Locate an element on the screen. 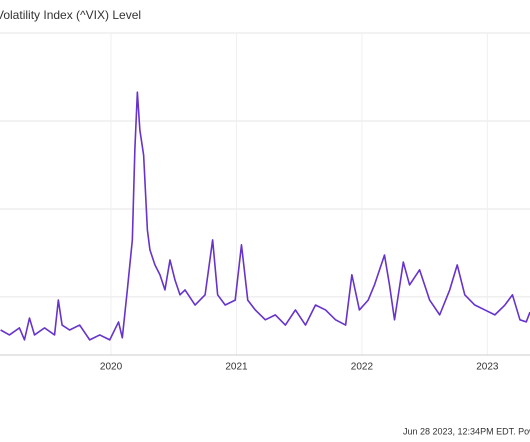  x-tick-label: 2023 is located at coordinates (487, 367).